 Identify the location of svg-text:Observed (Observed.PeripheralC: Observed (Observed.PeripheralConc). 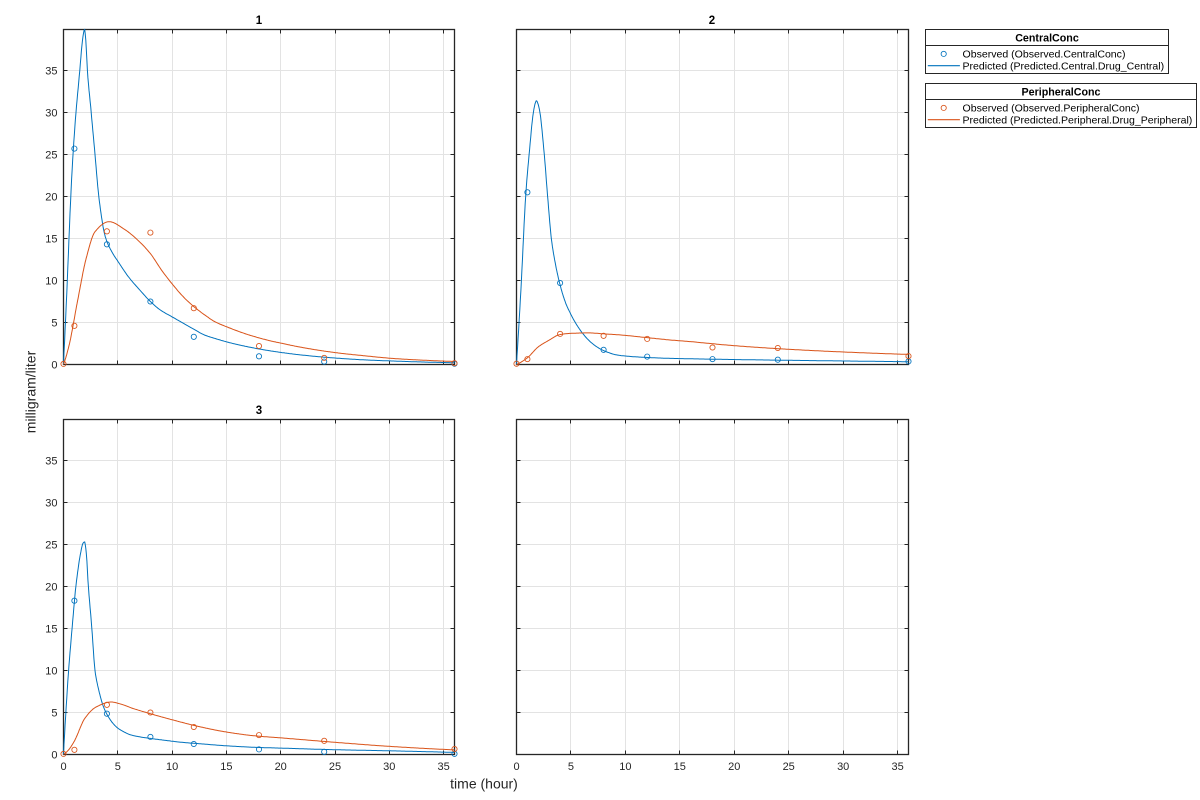
(1051, 109).